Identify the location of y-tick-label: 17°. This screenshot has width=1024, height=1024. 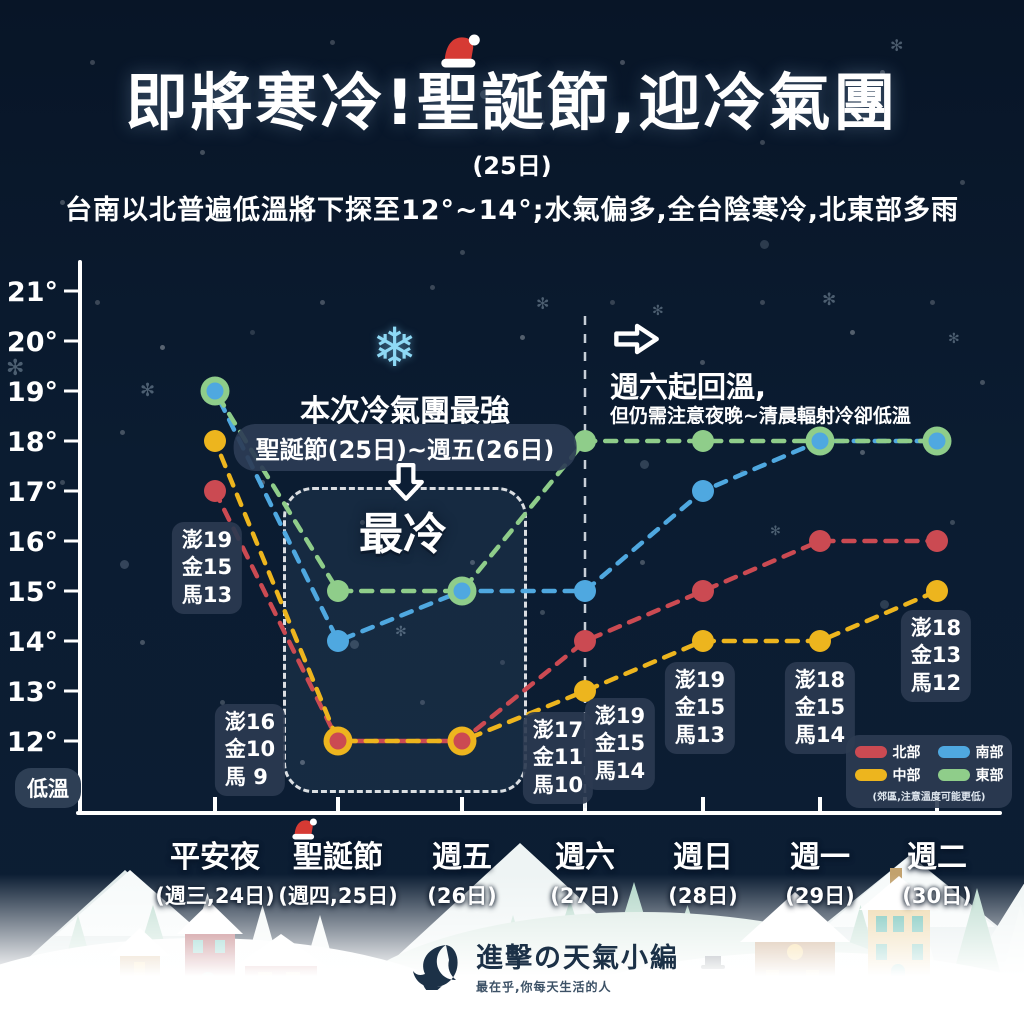
(32, 492).